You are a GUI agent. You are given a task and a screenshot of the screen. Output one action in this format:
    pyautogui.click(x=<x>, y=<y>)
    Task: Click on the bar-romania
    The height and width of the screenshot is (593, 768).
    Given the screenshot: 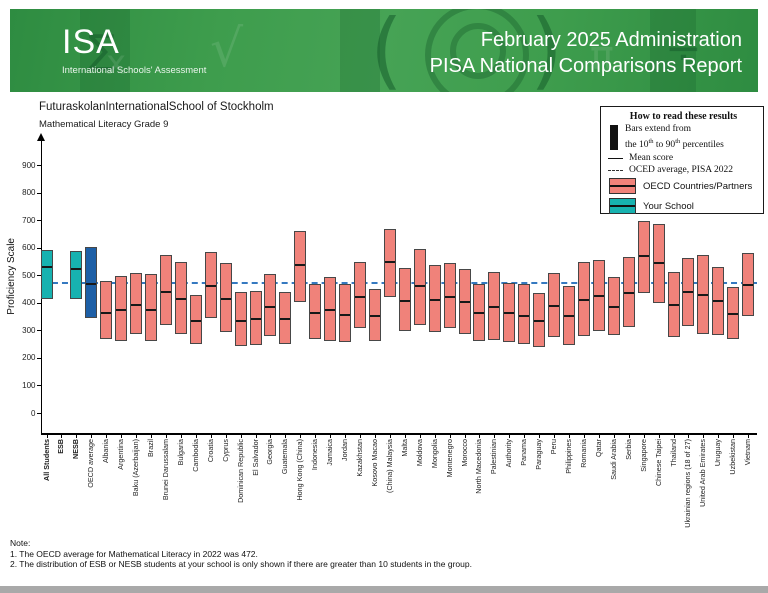 What is the action you would take?
    pyautogui.click(x=583, y=299)
    